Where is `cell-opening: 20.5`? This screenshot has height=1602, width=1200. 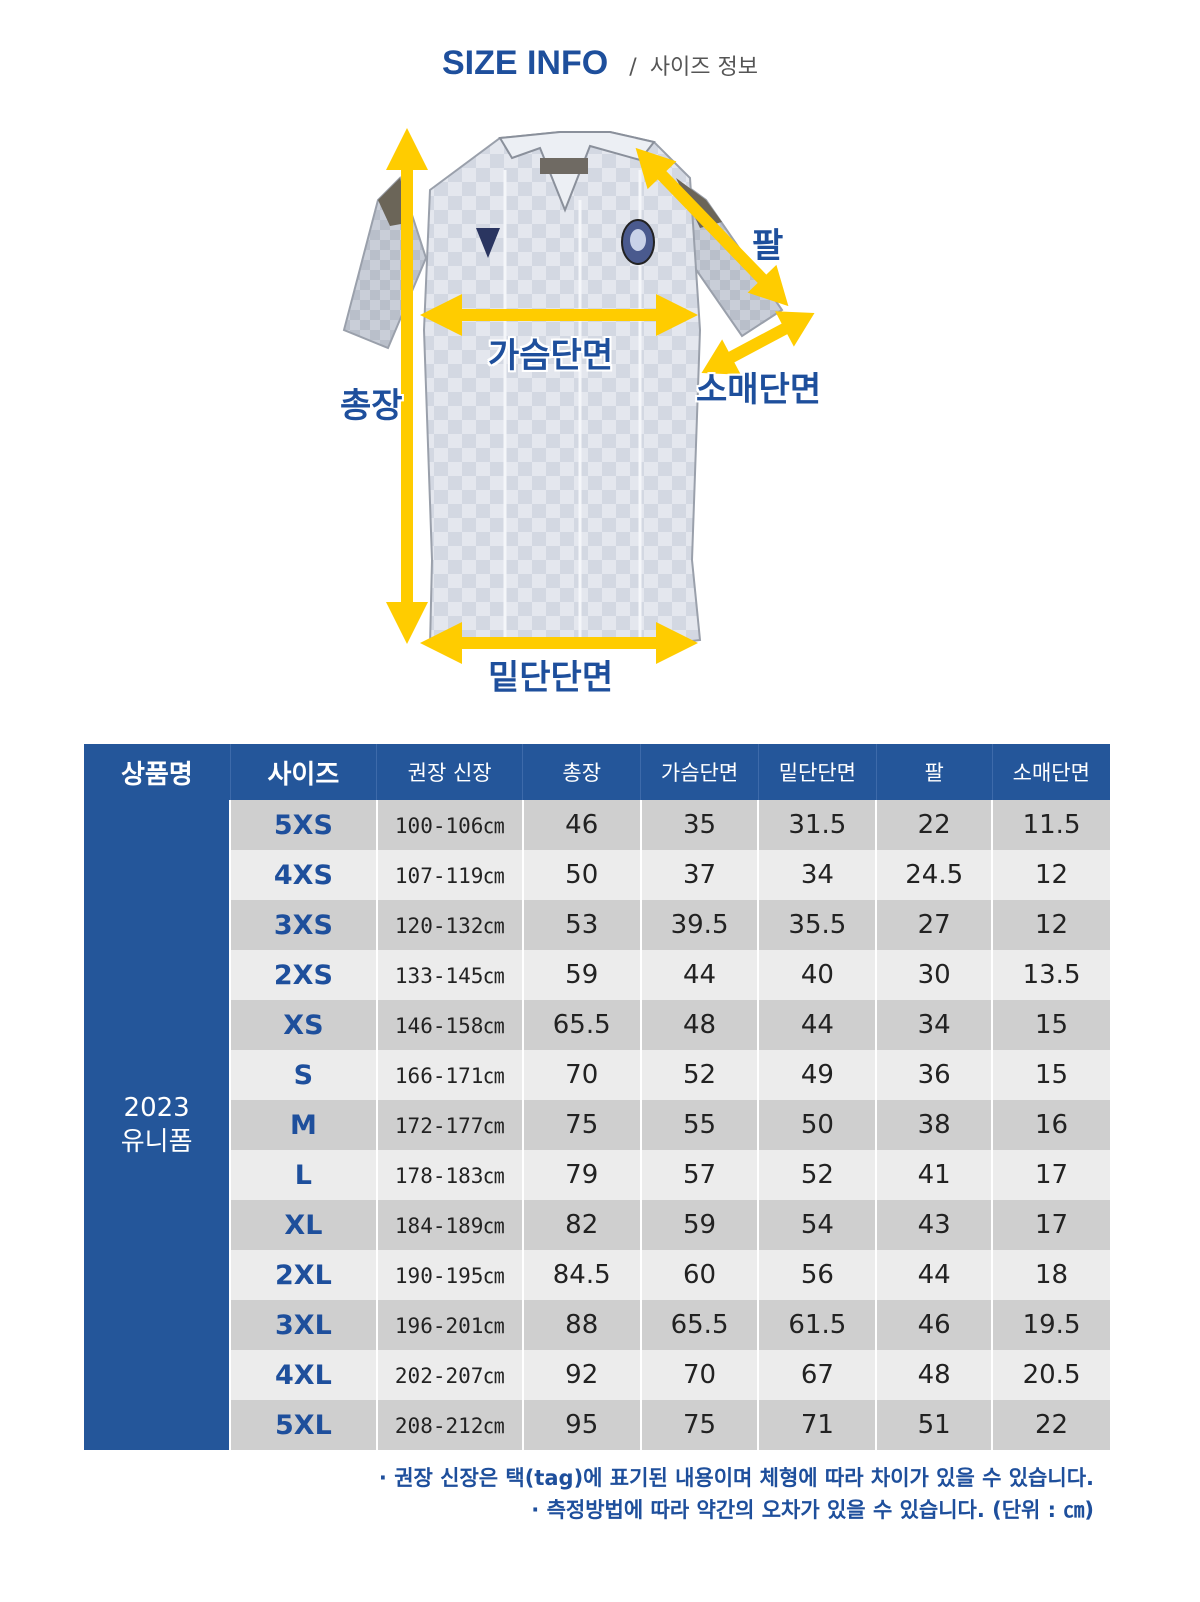
cell-opening: 20.5 is located at coordinates (1050, 1375).